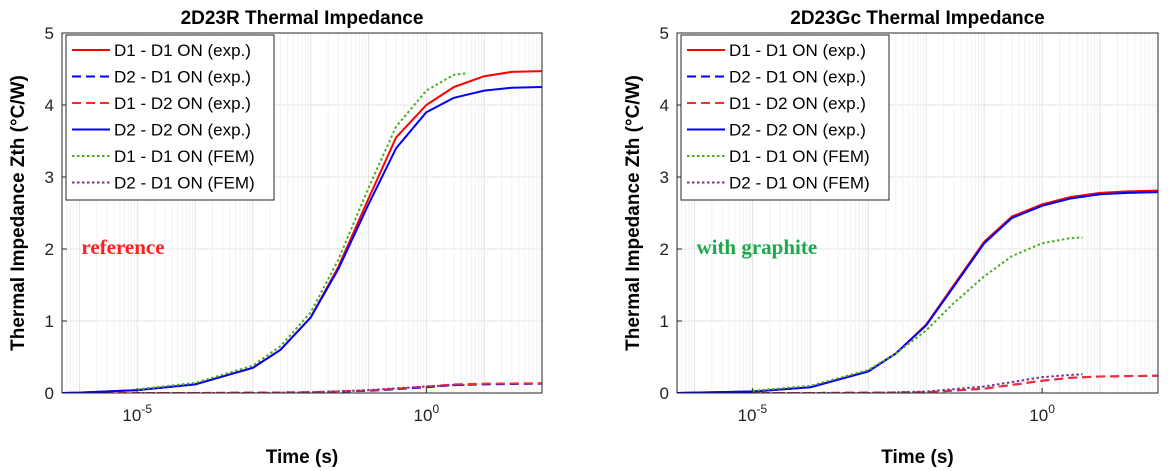  Describe the element at coordinates (917, 18) in the screenshot. I see `chart-title: 2D23Gc Thermal Impedance` at that location.